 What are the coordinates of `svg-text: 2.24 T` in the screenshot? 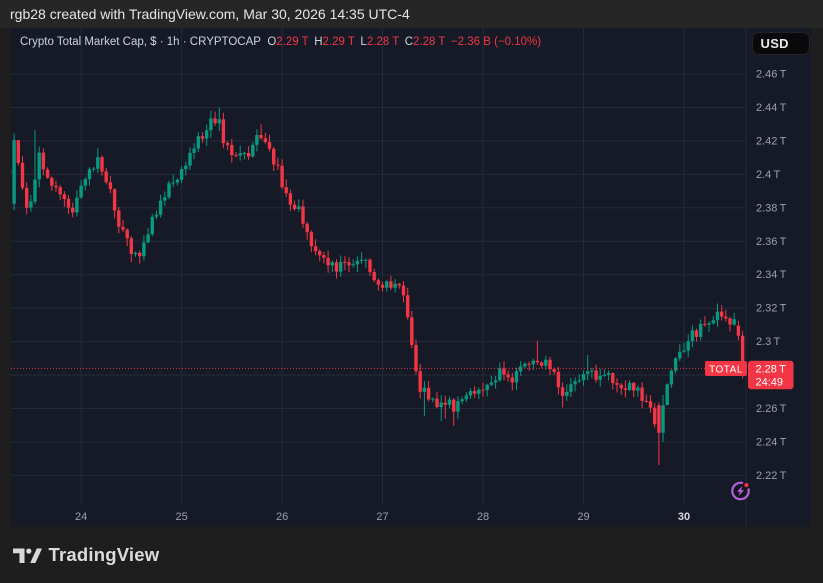 It's located at (771, 443).